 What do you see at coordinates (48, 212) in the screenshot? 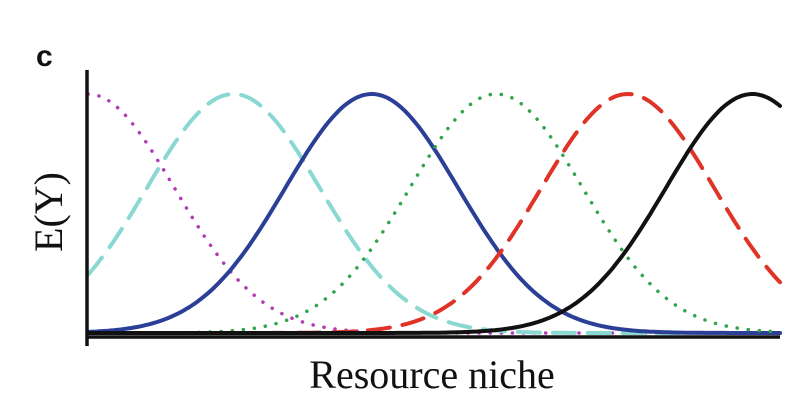
I see `y-axis-label: E(Y)` at bounding box center [48, 212].